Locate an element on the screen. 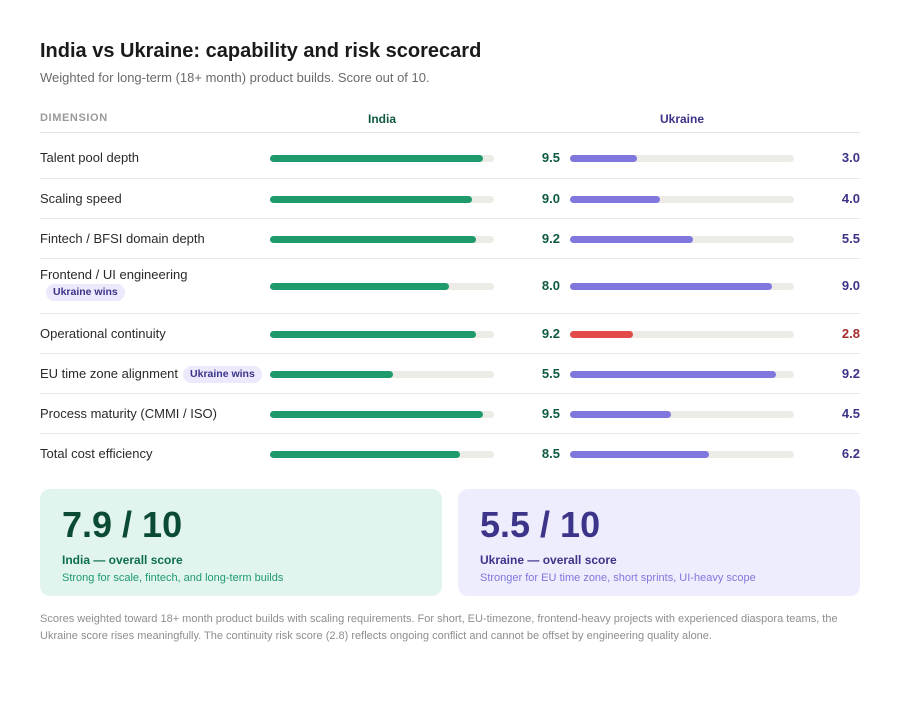 The width and height of the screenshot is (900, 704). table-row: Process maturity (CMMI / ISO) 9.5 4.5 is located at coordinates (450, 414).